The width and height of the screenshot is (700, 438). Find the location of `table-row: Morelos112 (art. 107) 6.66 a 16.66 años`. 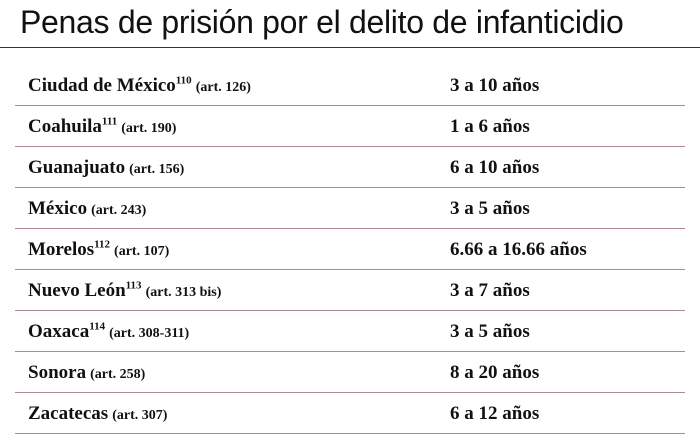

table-row: Morelos112 (art. 107) 6.66 a 16.66 años is located at coordinates (350, 250).